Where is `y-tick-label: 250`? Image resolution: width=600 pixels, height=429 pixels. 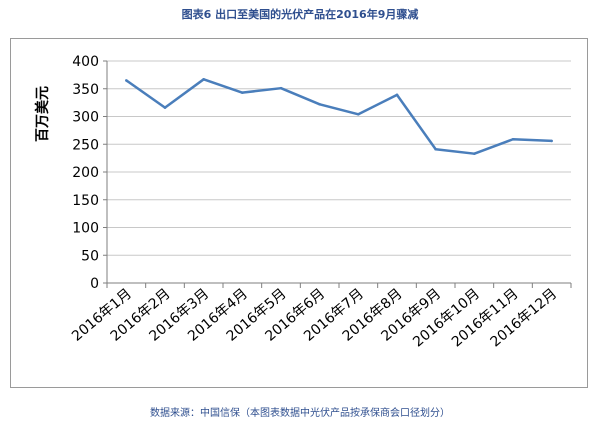
y-tick-label: 250 is located at coordinates (85, 145).